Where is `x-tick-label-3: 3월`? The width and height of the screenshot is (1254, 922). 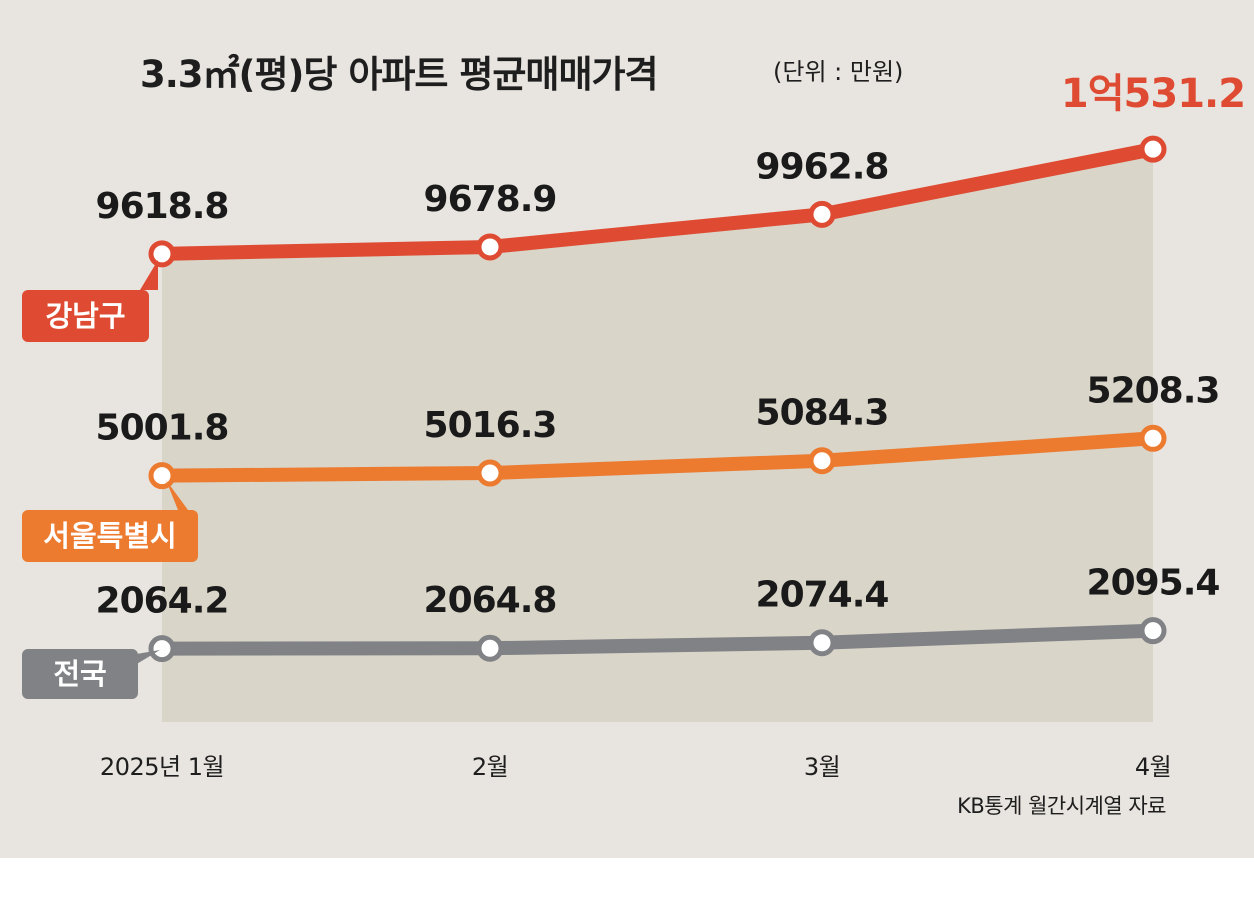 x-tick-label-3: 3월 is located at coordinates (822, 767).